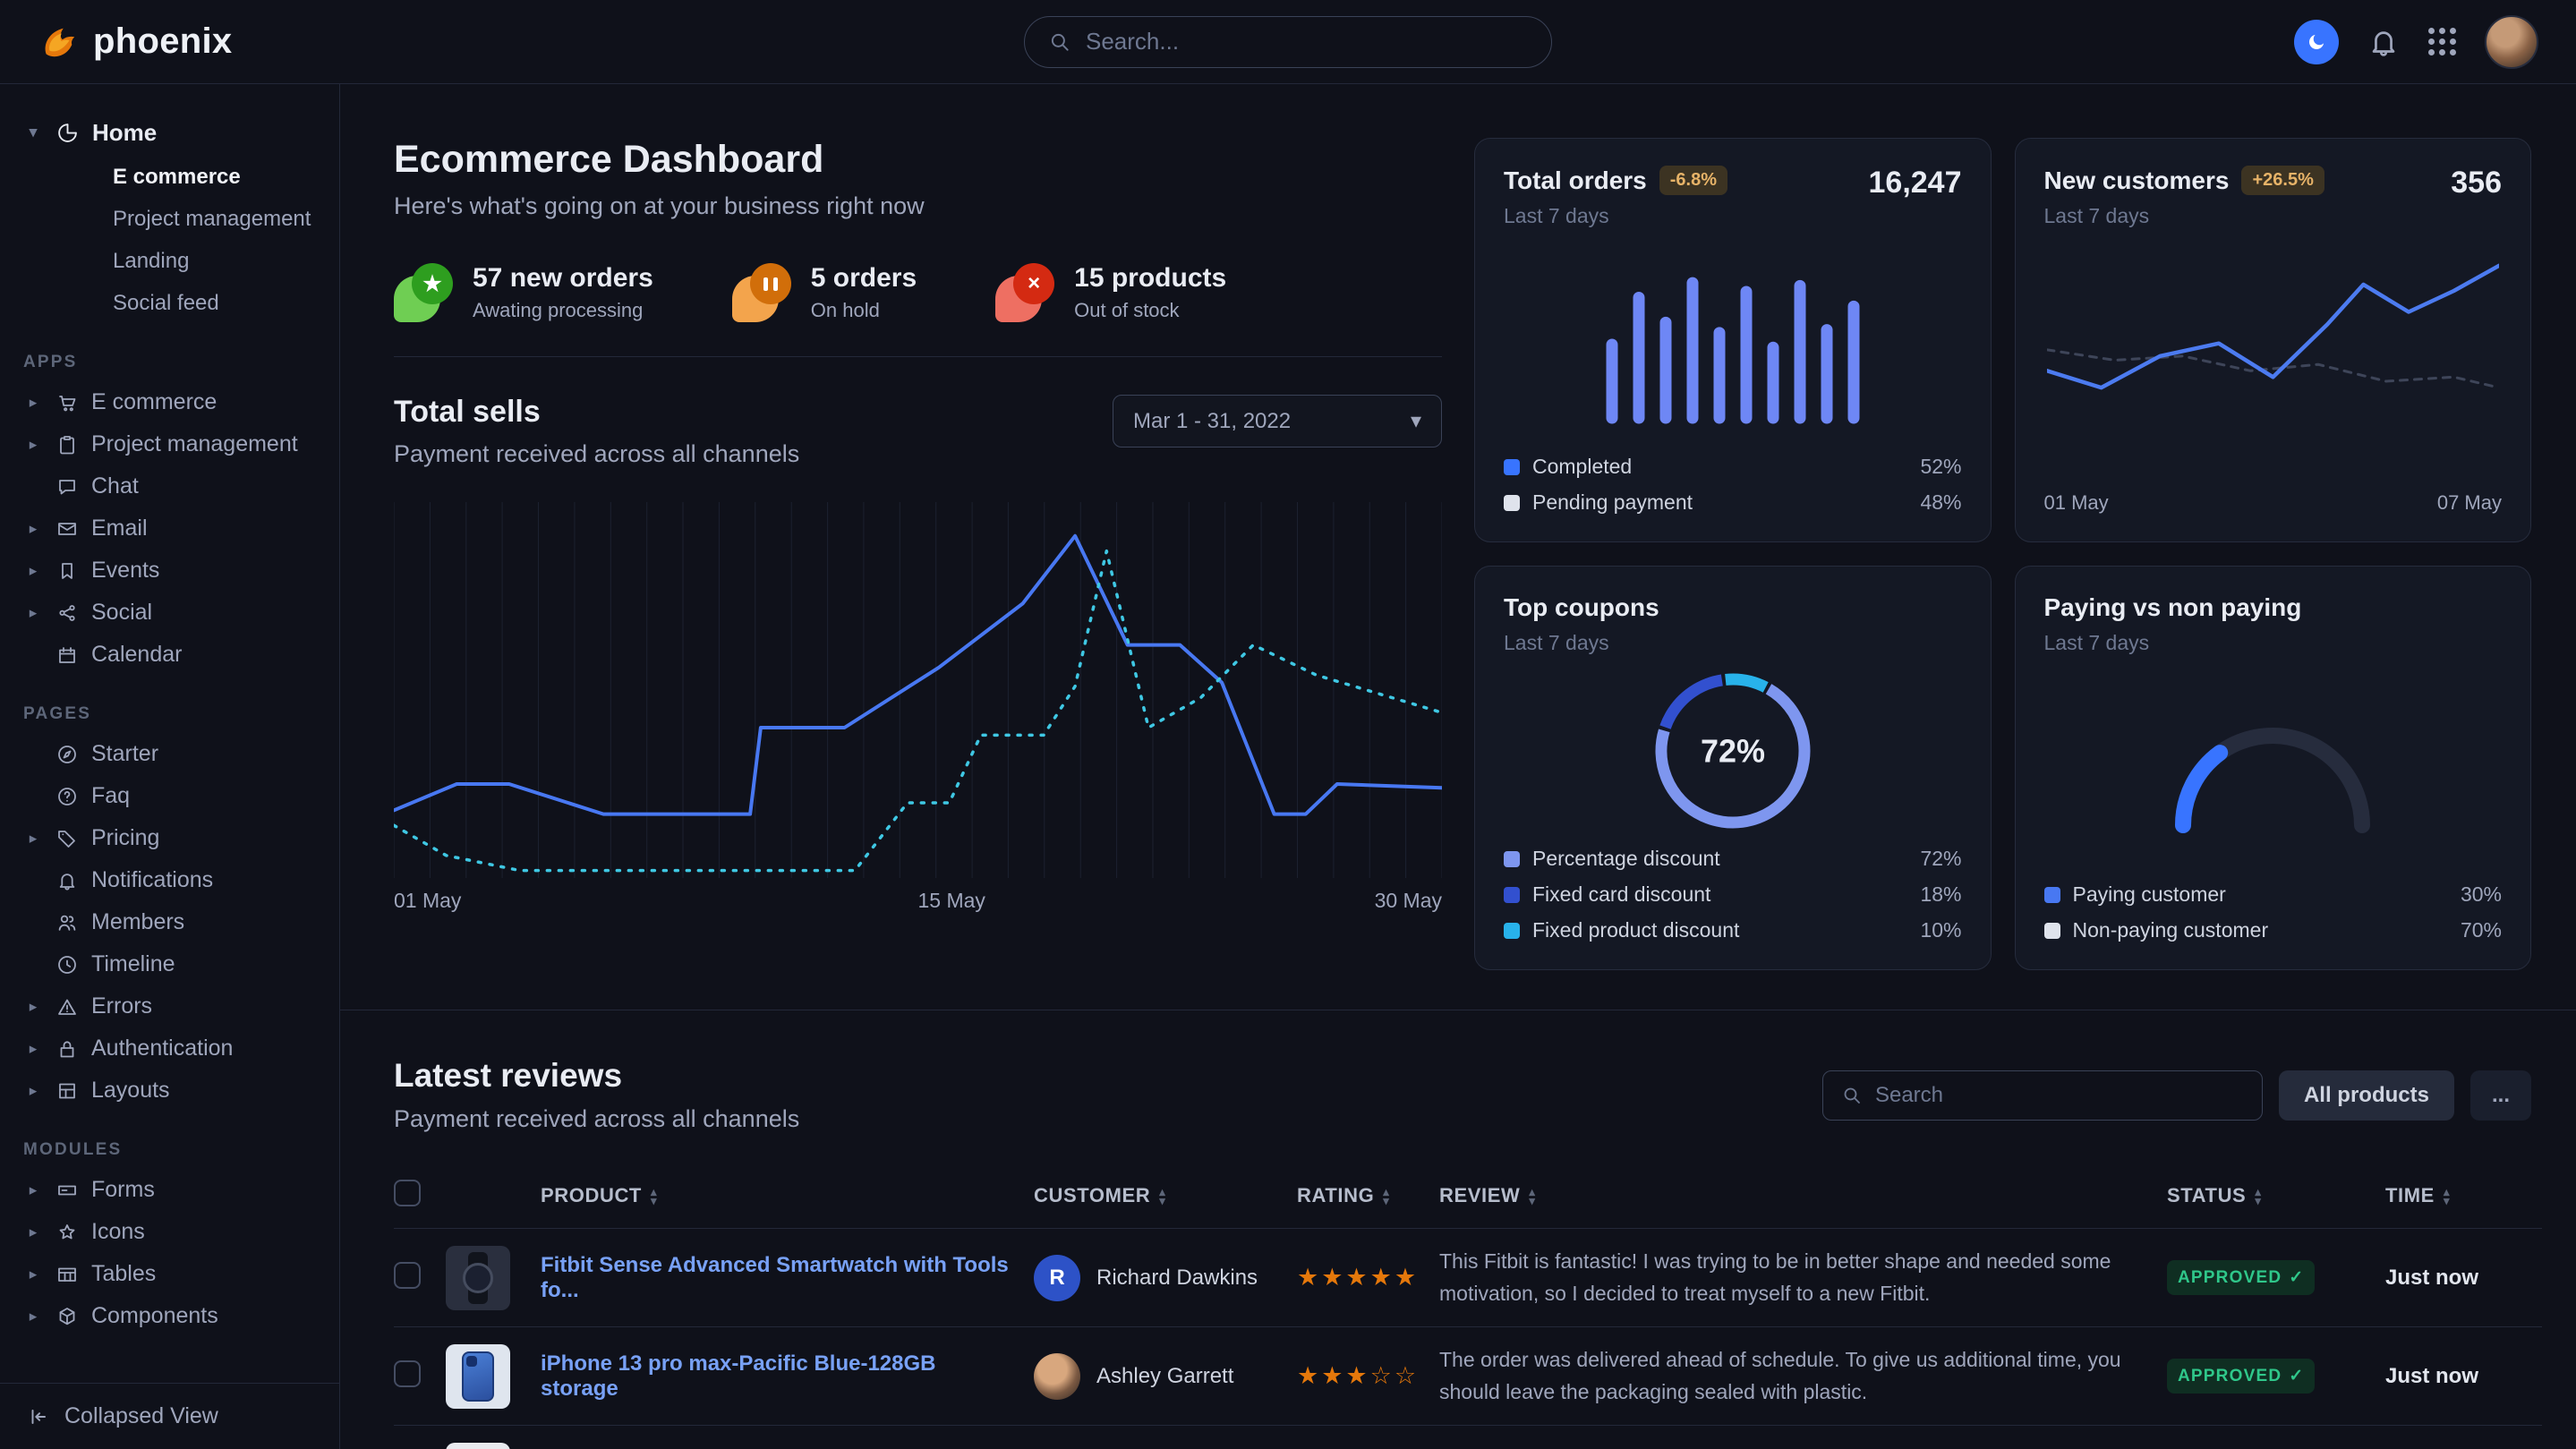 This screenshot has width=2576, height=1449. What do you see at coordinates (169, 571) in the screenshot?
I see `sidebar-item-events: ▸ Events` at bounding box center [169, 571].